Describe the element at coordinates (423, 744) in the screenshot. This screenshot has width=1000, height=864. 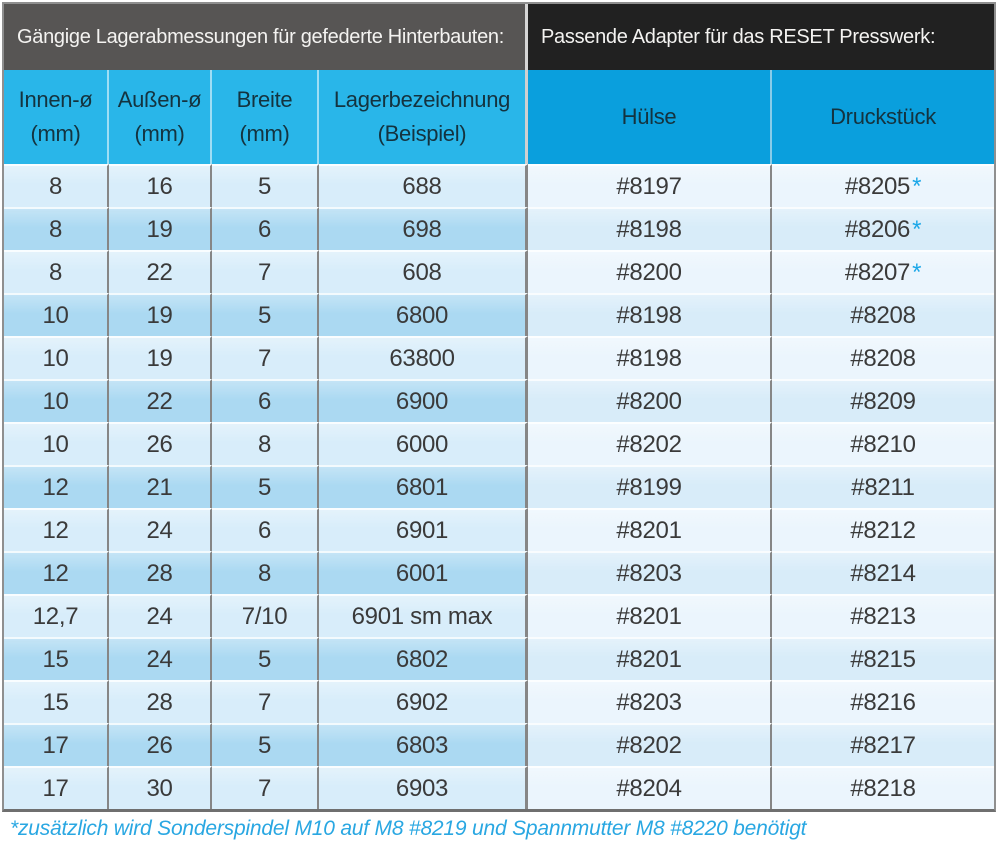
I see `table-cell-lagerbezeichnung: 6803` at that location.